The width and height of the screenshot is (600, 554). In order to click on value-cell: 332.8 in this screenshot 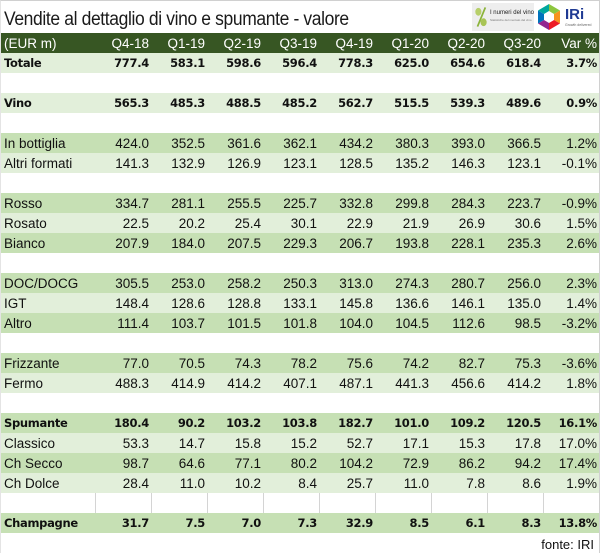, I will do `click(347, 203)`.